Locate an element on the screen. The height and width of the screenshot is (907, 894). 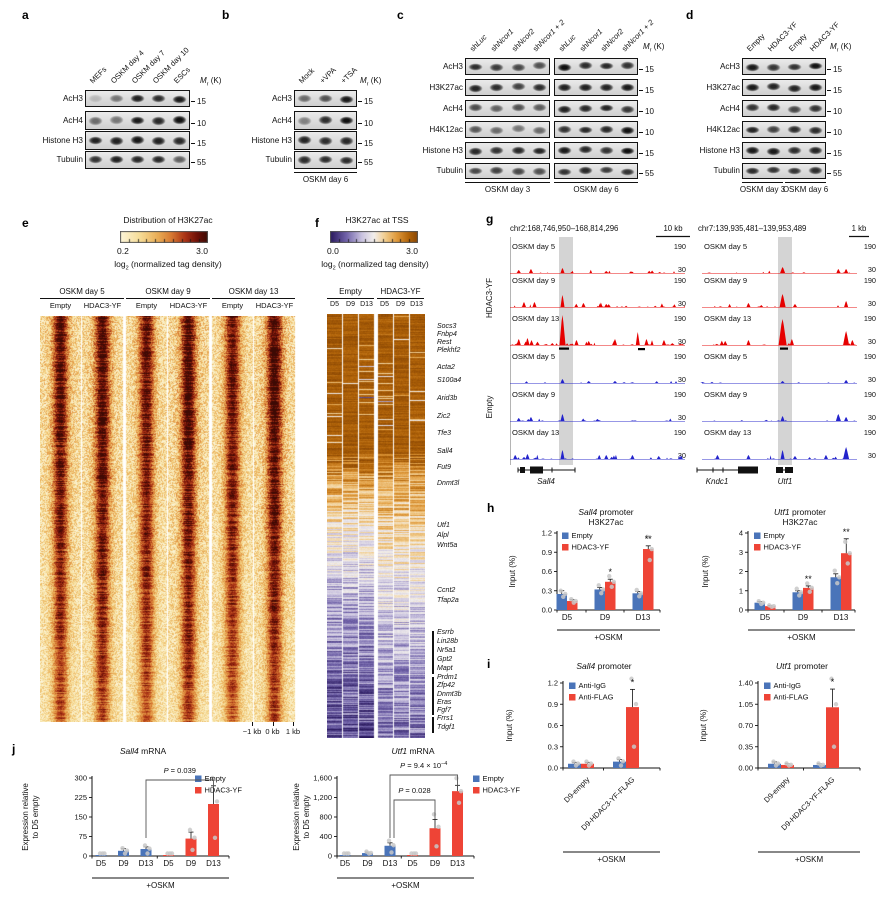
chart-subtitle: H3K27ac is located at coordinates (607, 522).